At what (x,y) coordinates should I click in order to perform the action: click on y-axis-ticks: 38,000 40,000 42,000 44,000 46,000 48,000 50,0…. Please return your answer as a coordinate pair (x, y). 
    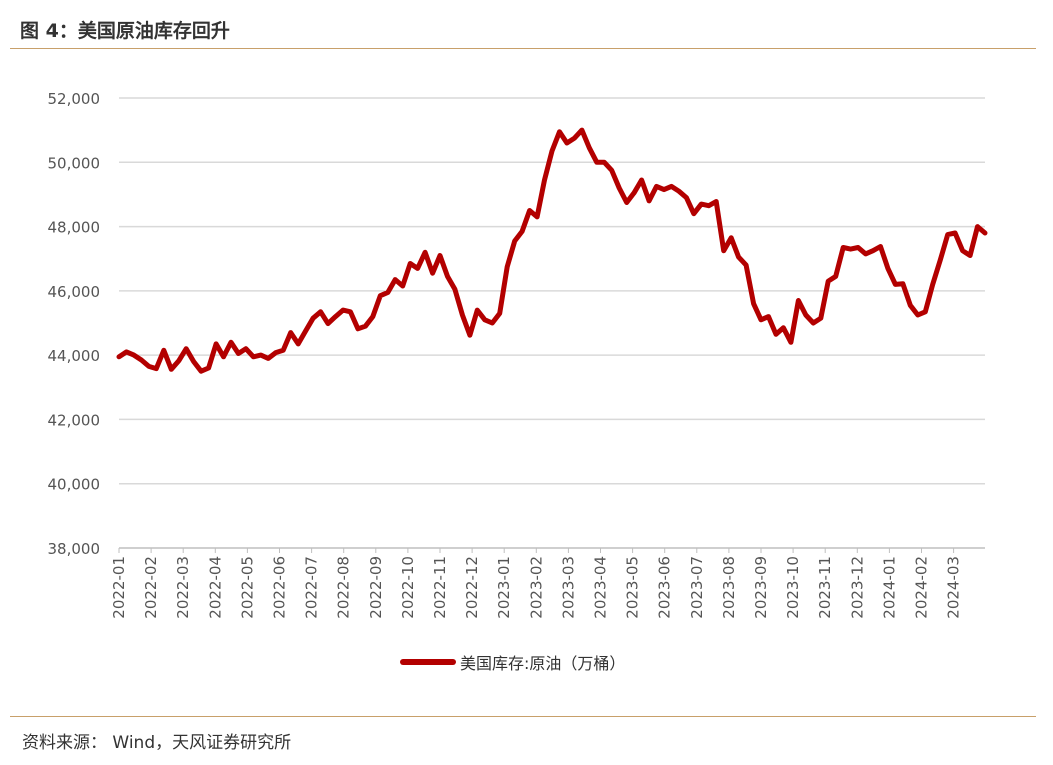
    Looking at the image, I should click on (74, 324).